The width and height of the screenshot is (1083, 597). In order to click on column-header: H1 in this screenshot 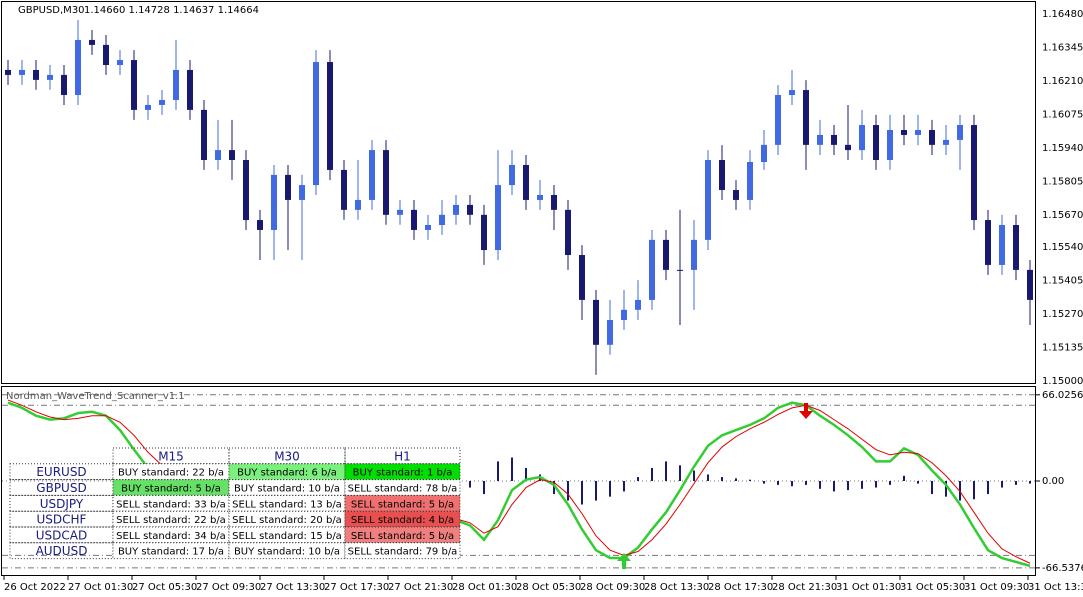, I will do `click(402, 456)`.